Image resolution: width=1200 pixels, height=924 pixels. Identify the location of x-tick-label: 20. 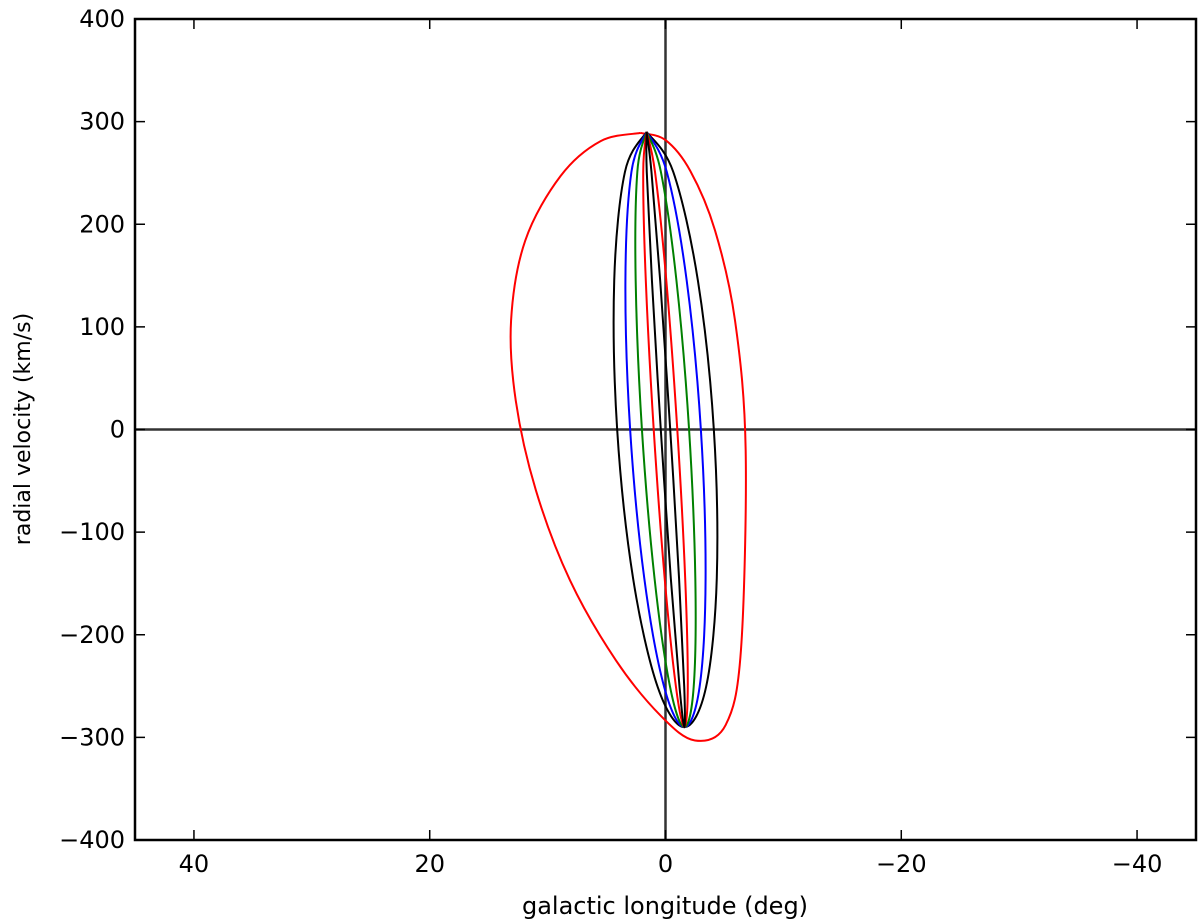
(429, 864).